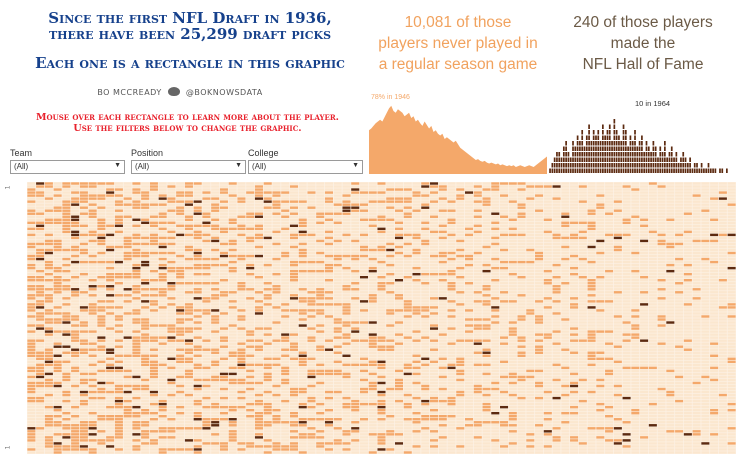 Image resolution: width=736 pixels, height=454 pixels. What do you see at coordinates (224, 92) in the screenshot?
I see `twitter-handle: @BOKNOWSDATA` at bounding box center [224, 92].